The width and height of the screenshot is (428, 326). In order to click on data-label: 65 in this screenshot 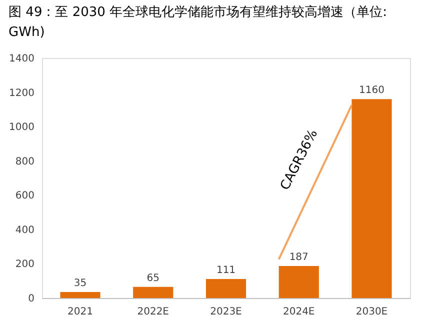, I will do `click(153, 278)`.